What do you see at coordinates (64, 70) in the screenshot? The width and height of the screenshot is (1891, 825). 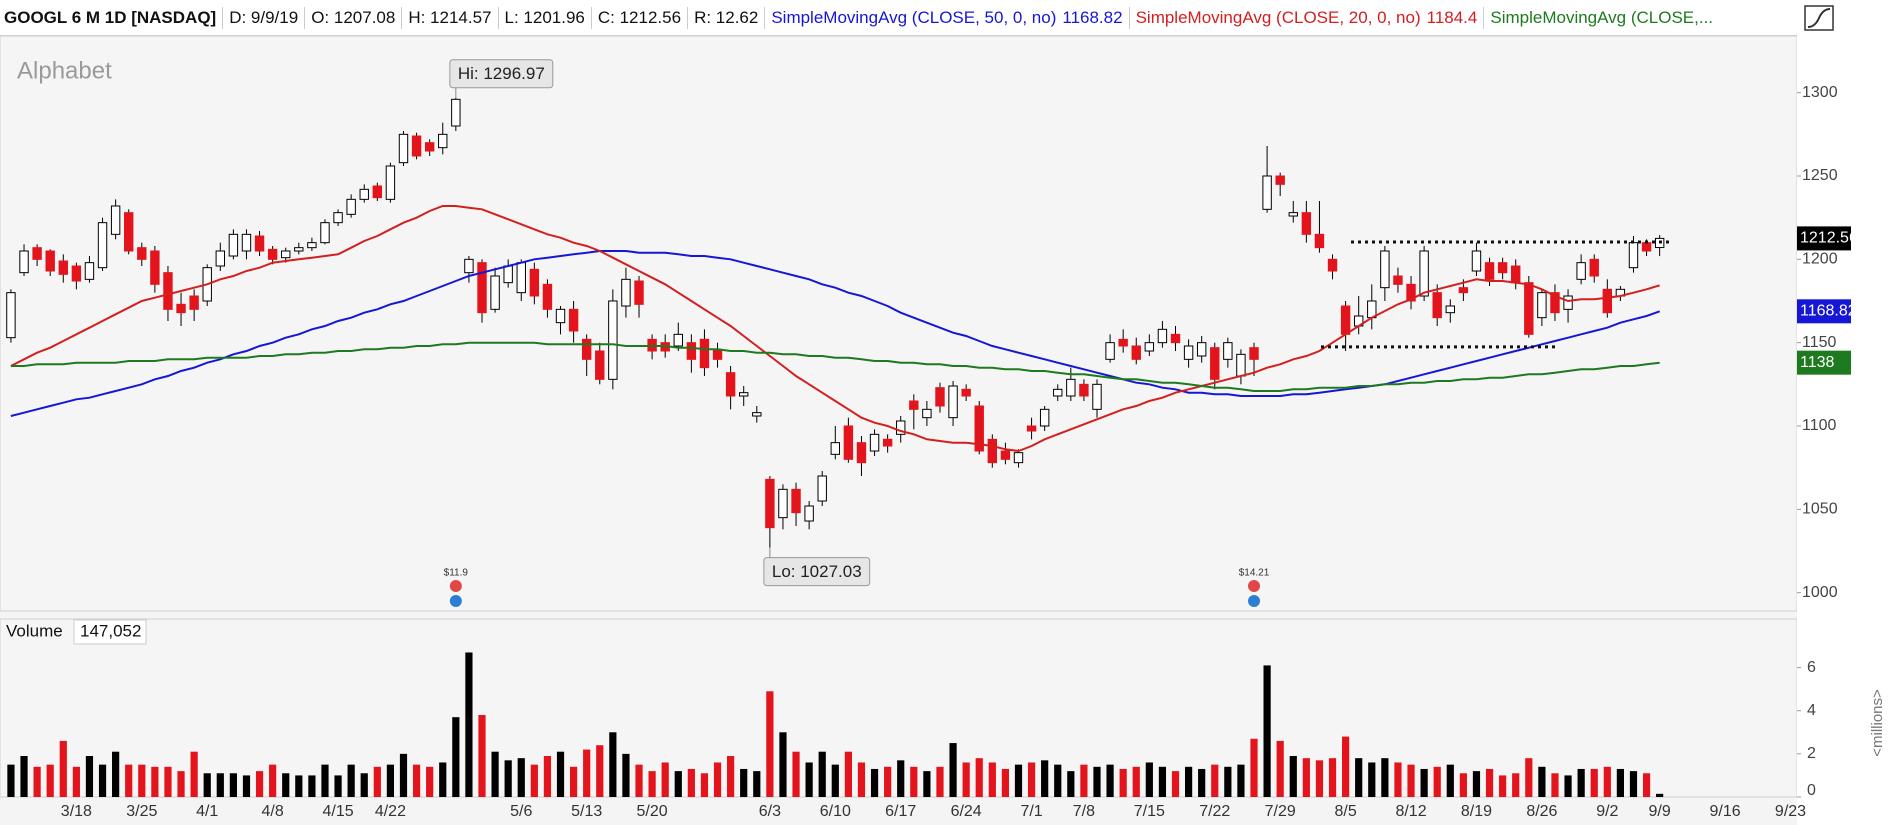 I see `watermark: Alphabet` at bounding box center [64, 70].